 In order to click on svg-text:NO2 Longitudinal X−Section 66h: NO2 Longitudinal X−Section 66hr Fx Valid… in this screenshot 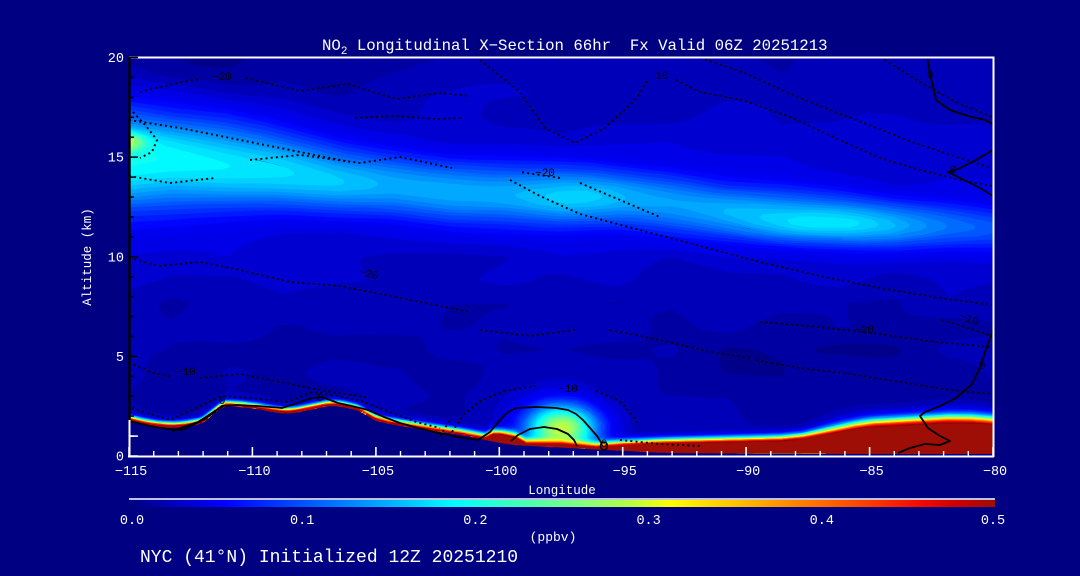, I will do `click(575, 47)`.